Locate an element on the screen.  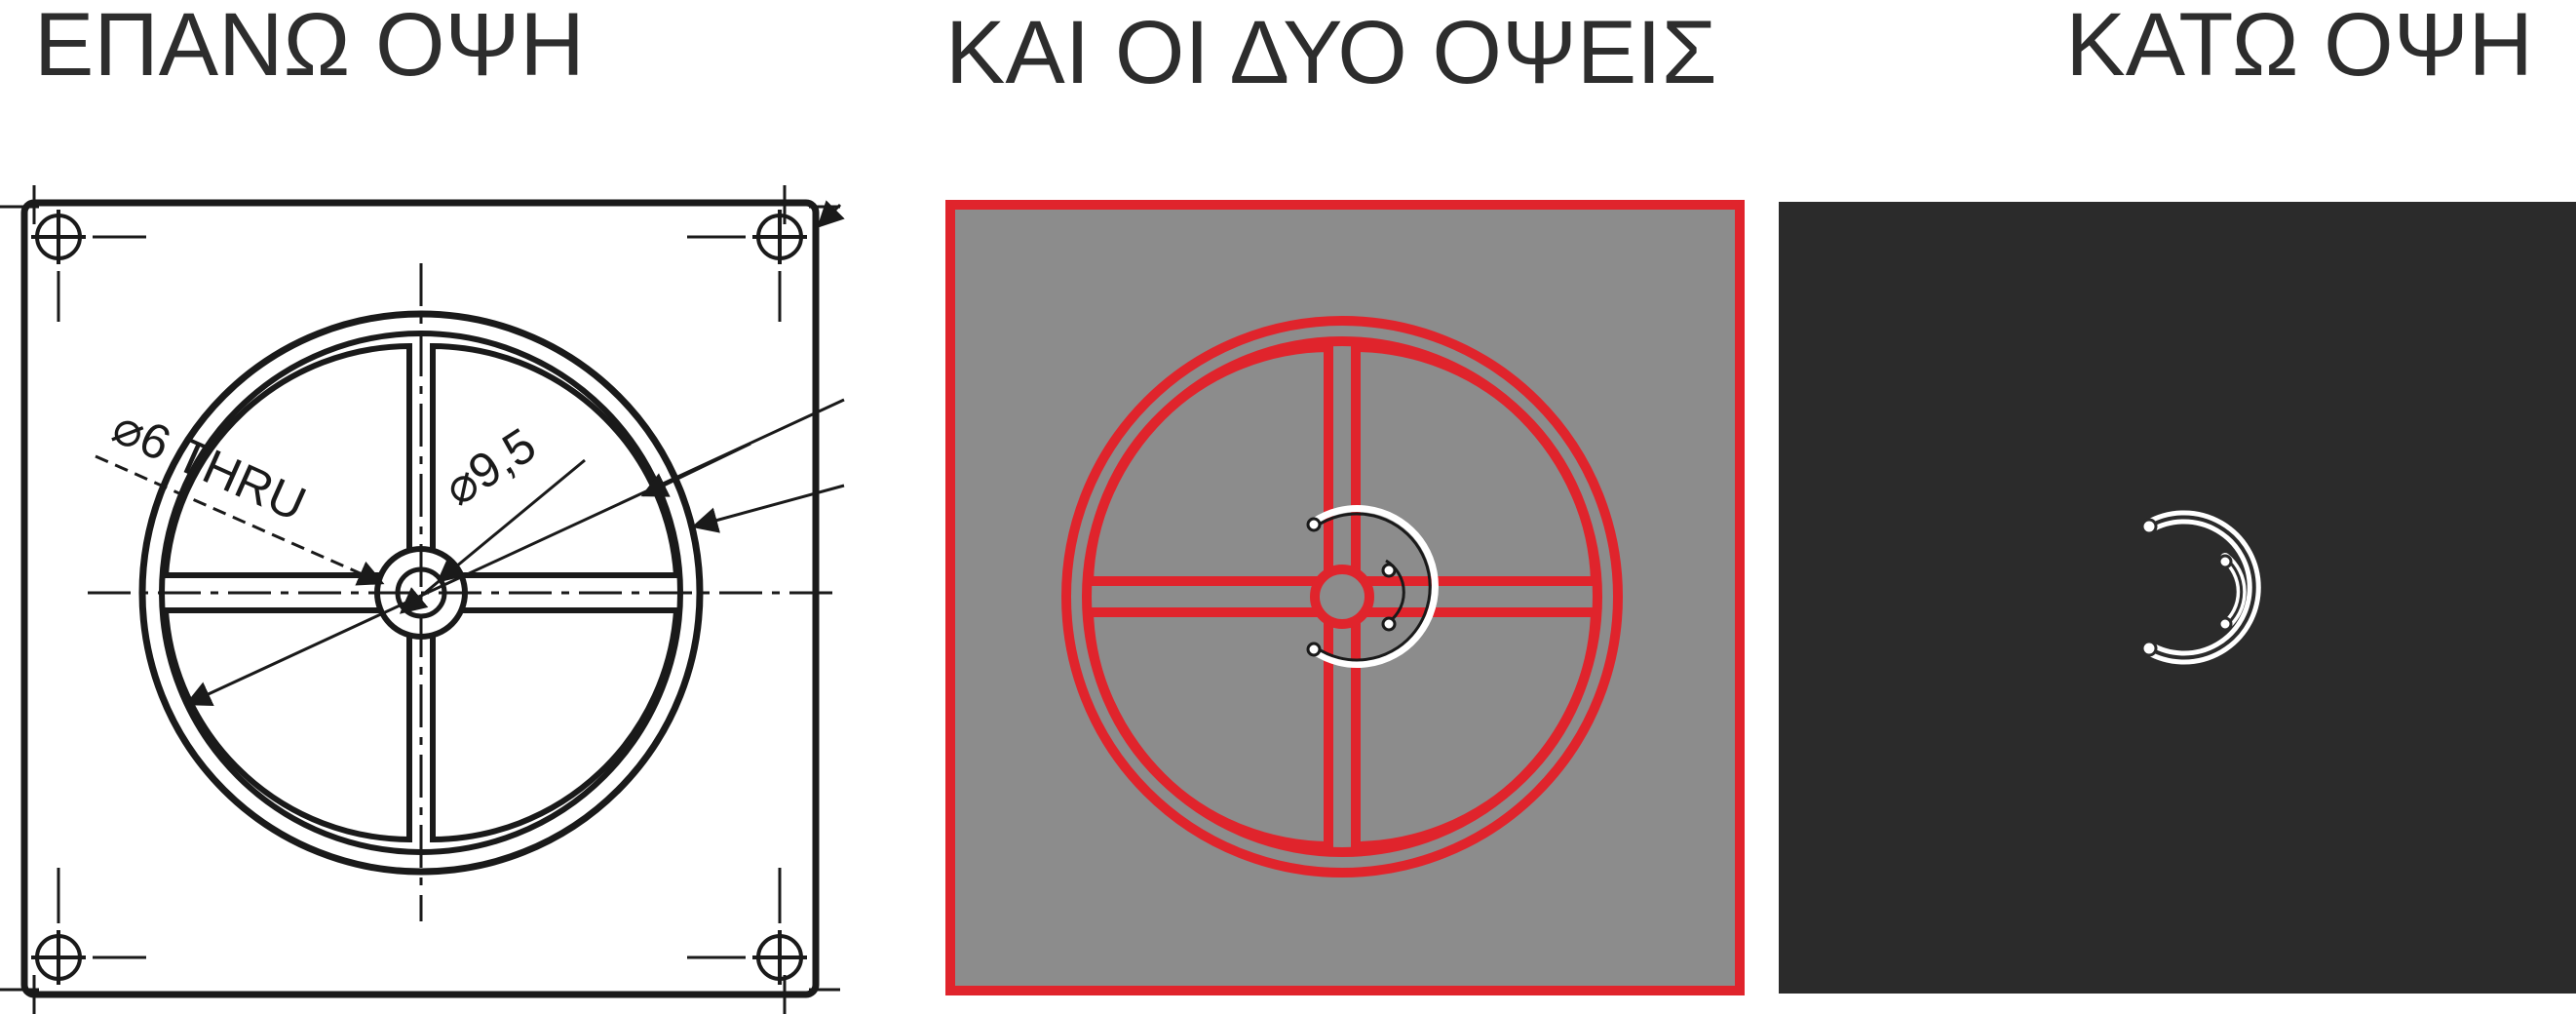
diameter-label: ⌀9,5 is located at coordinates (489, 466).